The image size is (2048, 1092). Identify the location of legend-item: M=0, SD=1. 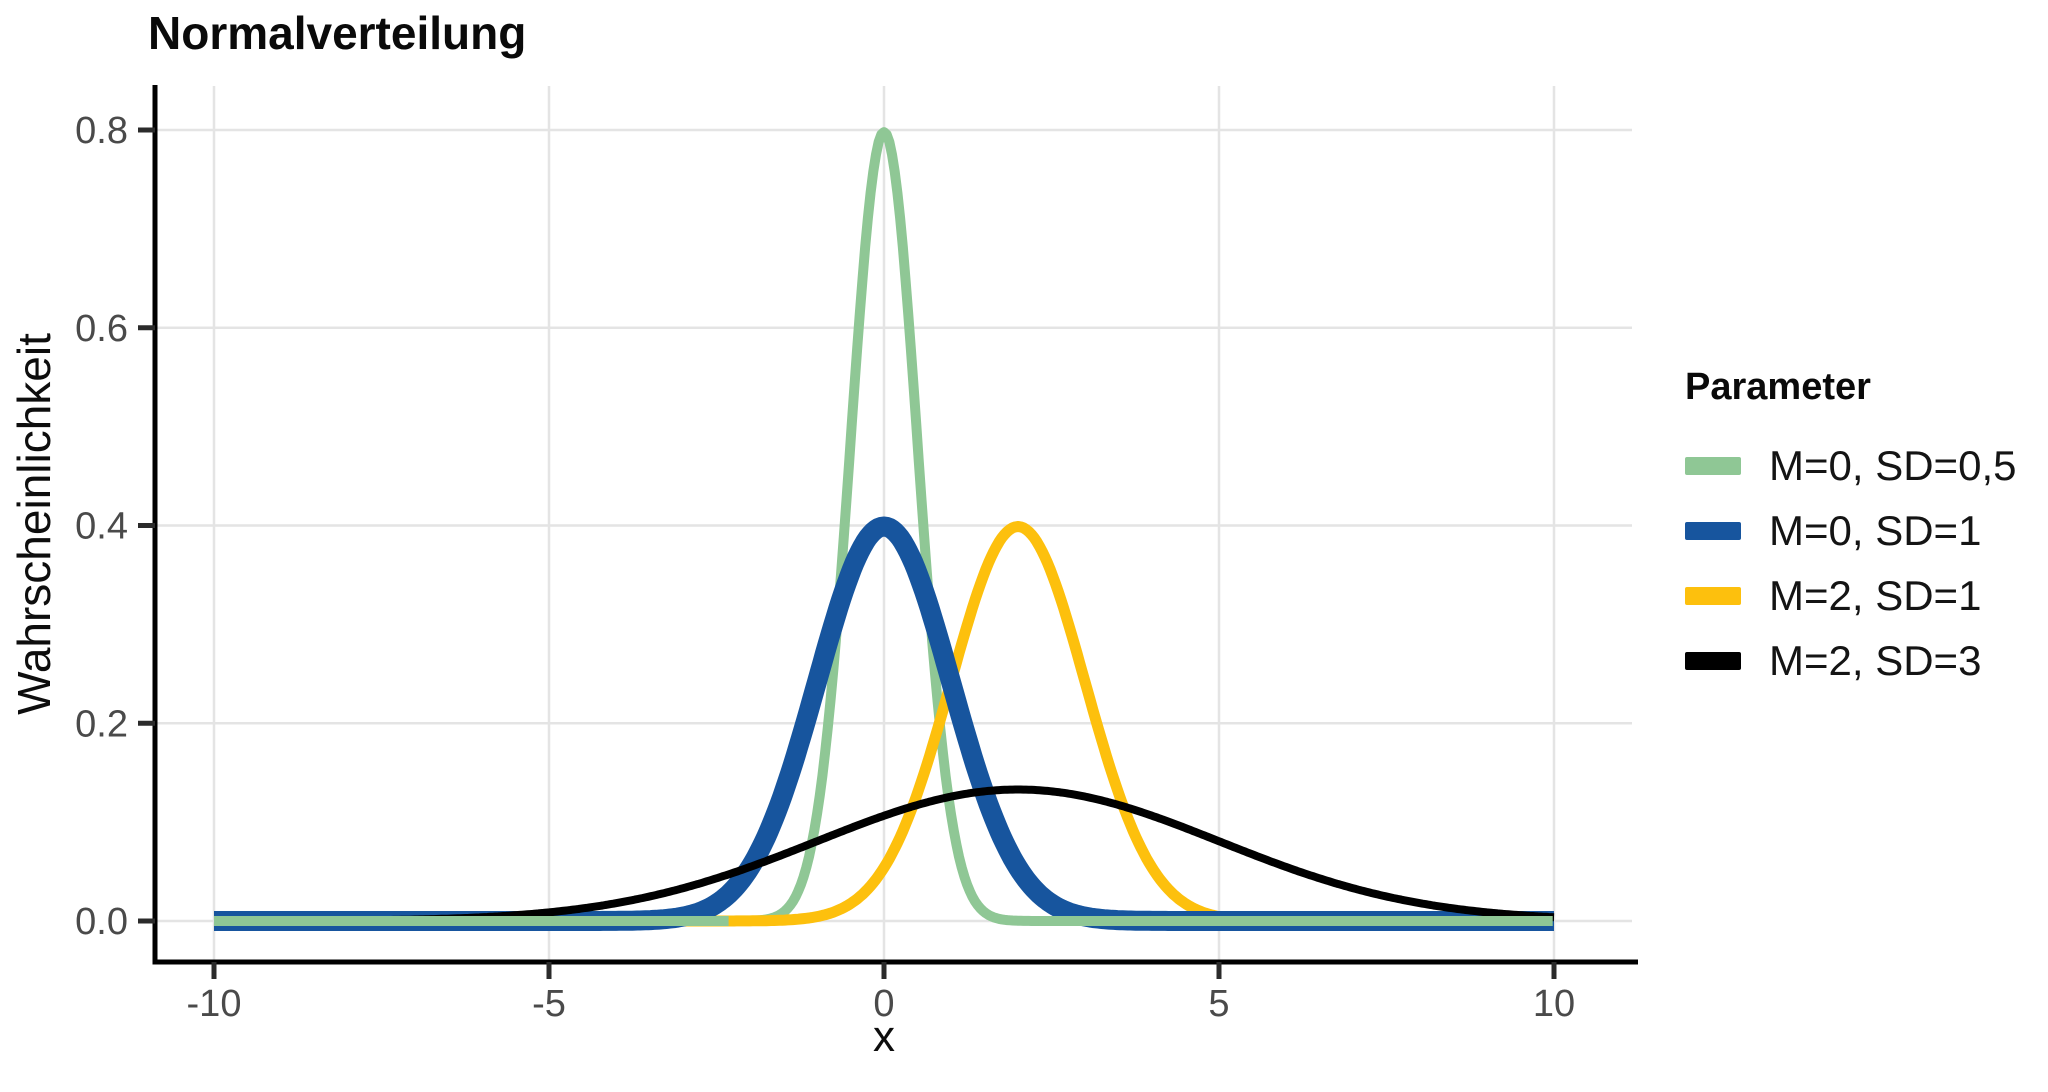
(1865, 530).